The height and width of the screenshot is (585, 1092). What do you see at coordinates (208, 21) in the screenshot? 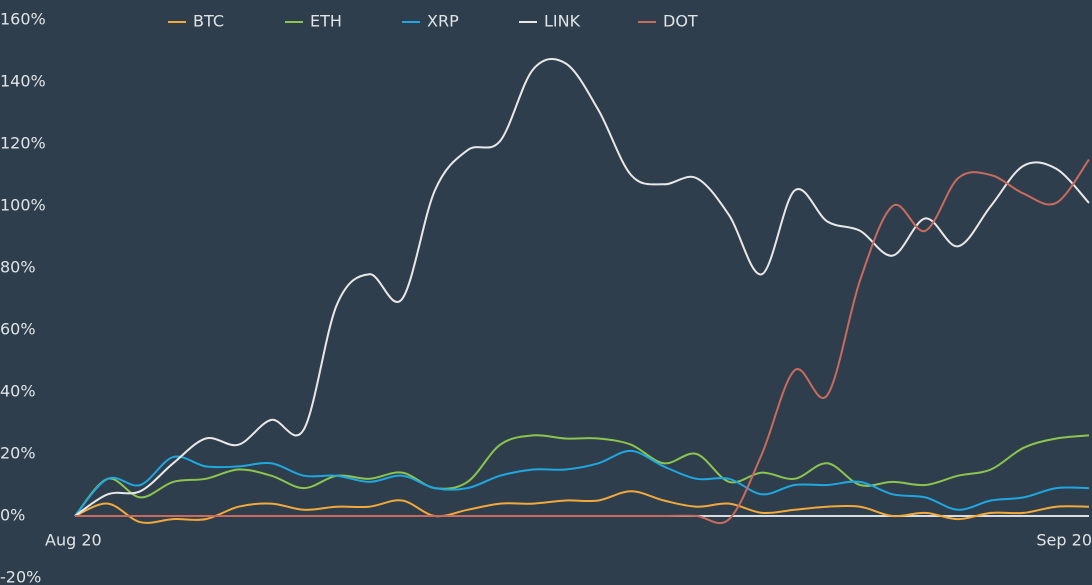
I see `legend-label: BTC` at bounding box center [208, 21].